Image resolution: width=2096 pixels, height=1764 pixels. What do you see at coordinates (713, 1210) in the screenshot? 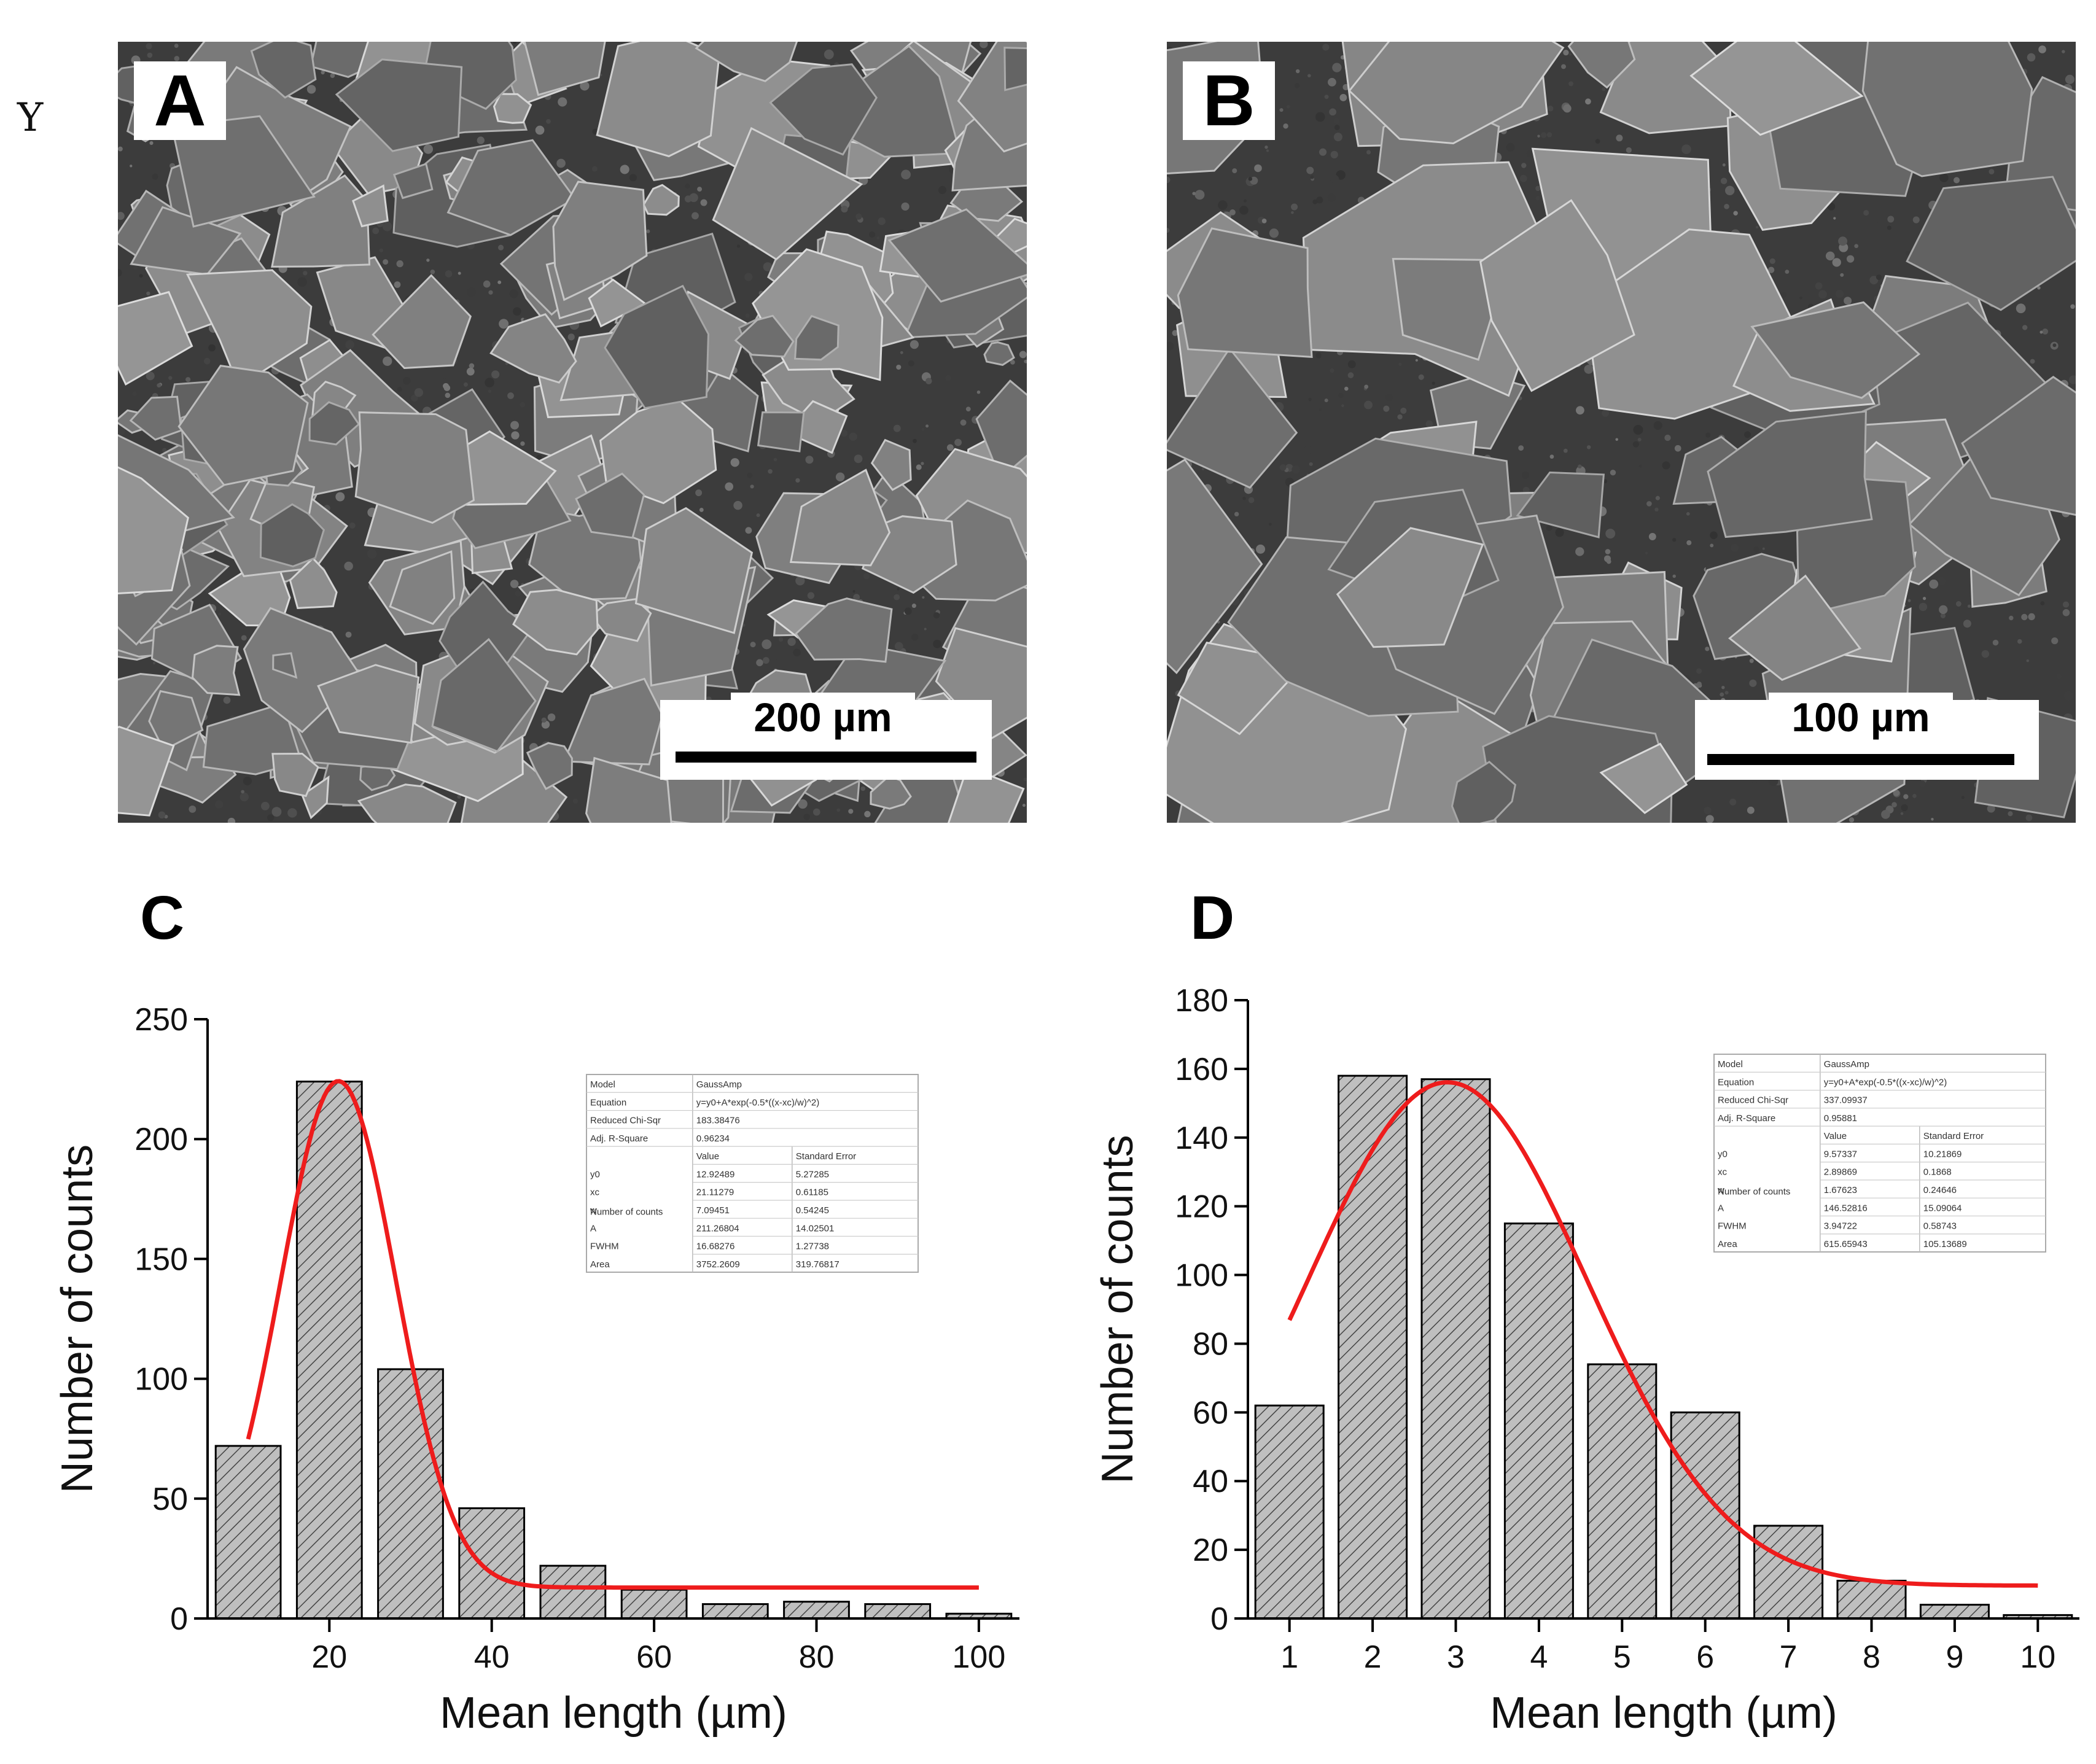
I see `fit-table-cell: 7.09451` at bounding box center [713, 1210].